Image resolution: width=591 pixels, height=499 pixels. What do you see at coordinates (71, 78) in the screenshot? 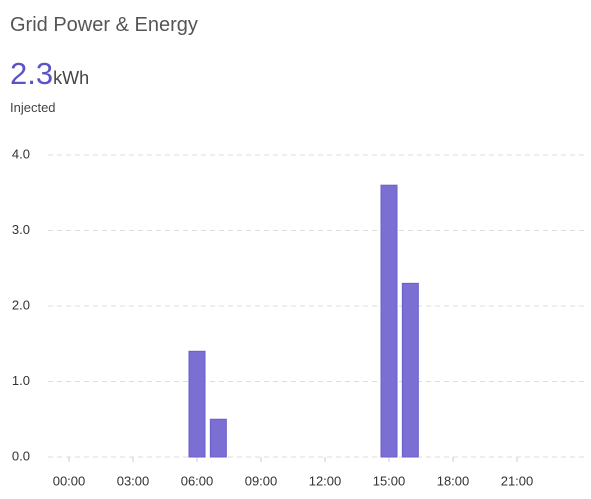
I see `summary-unit: kWh` at bounding box center [71, 78].